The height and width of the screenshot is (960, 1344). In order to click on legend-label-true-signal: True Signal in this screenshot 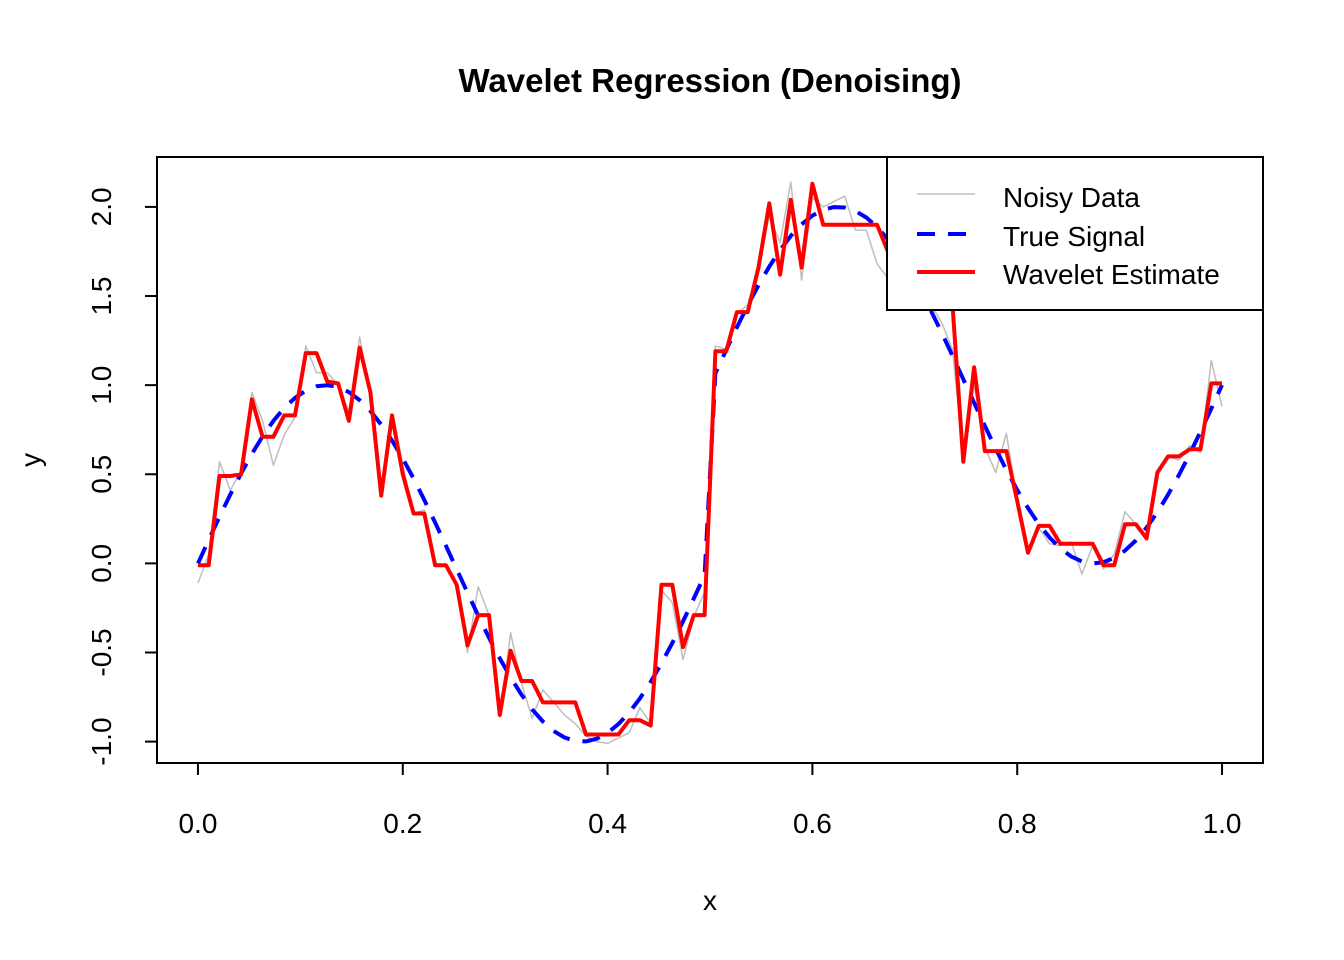, I will do `click(1074, 236)`.